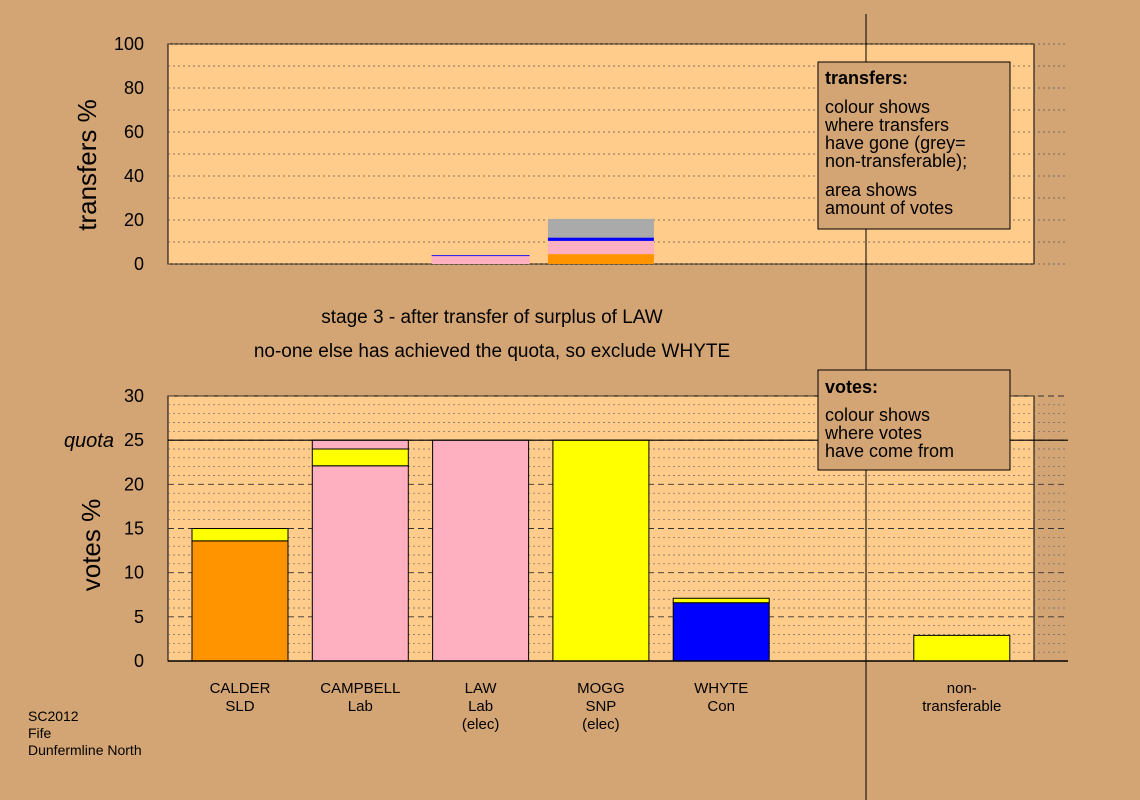 Image resolution: width=1140 pixels, height=800 pixels. What do you see at coordinates (91, 545) in the screenshot?
I see `votes-y-axis-label: votes %` at bounding box center [91, 545].